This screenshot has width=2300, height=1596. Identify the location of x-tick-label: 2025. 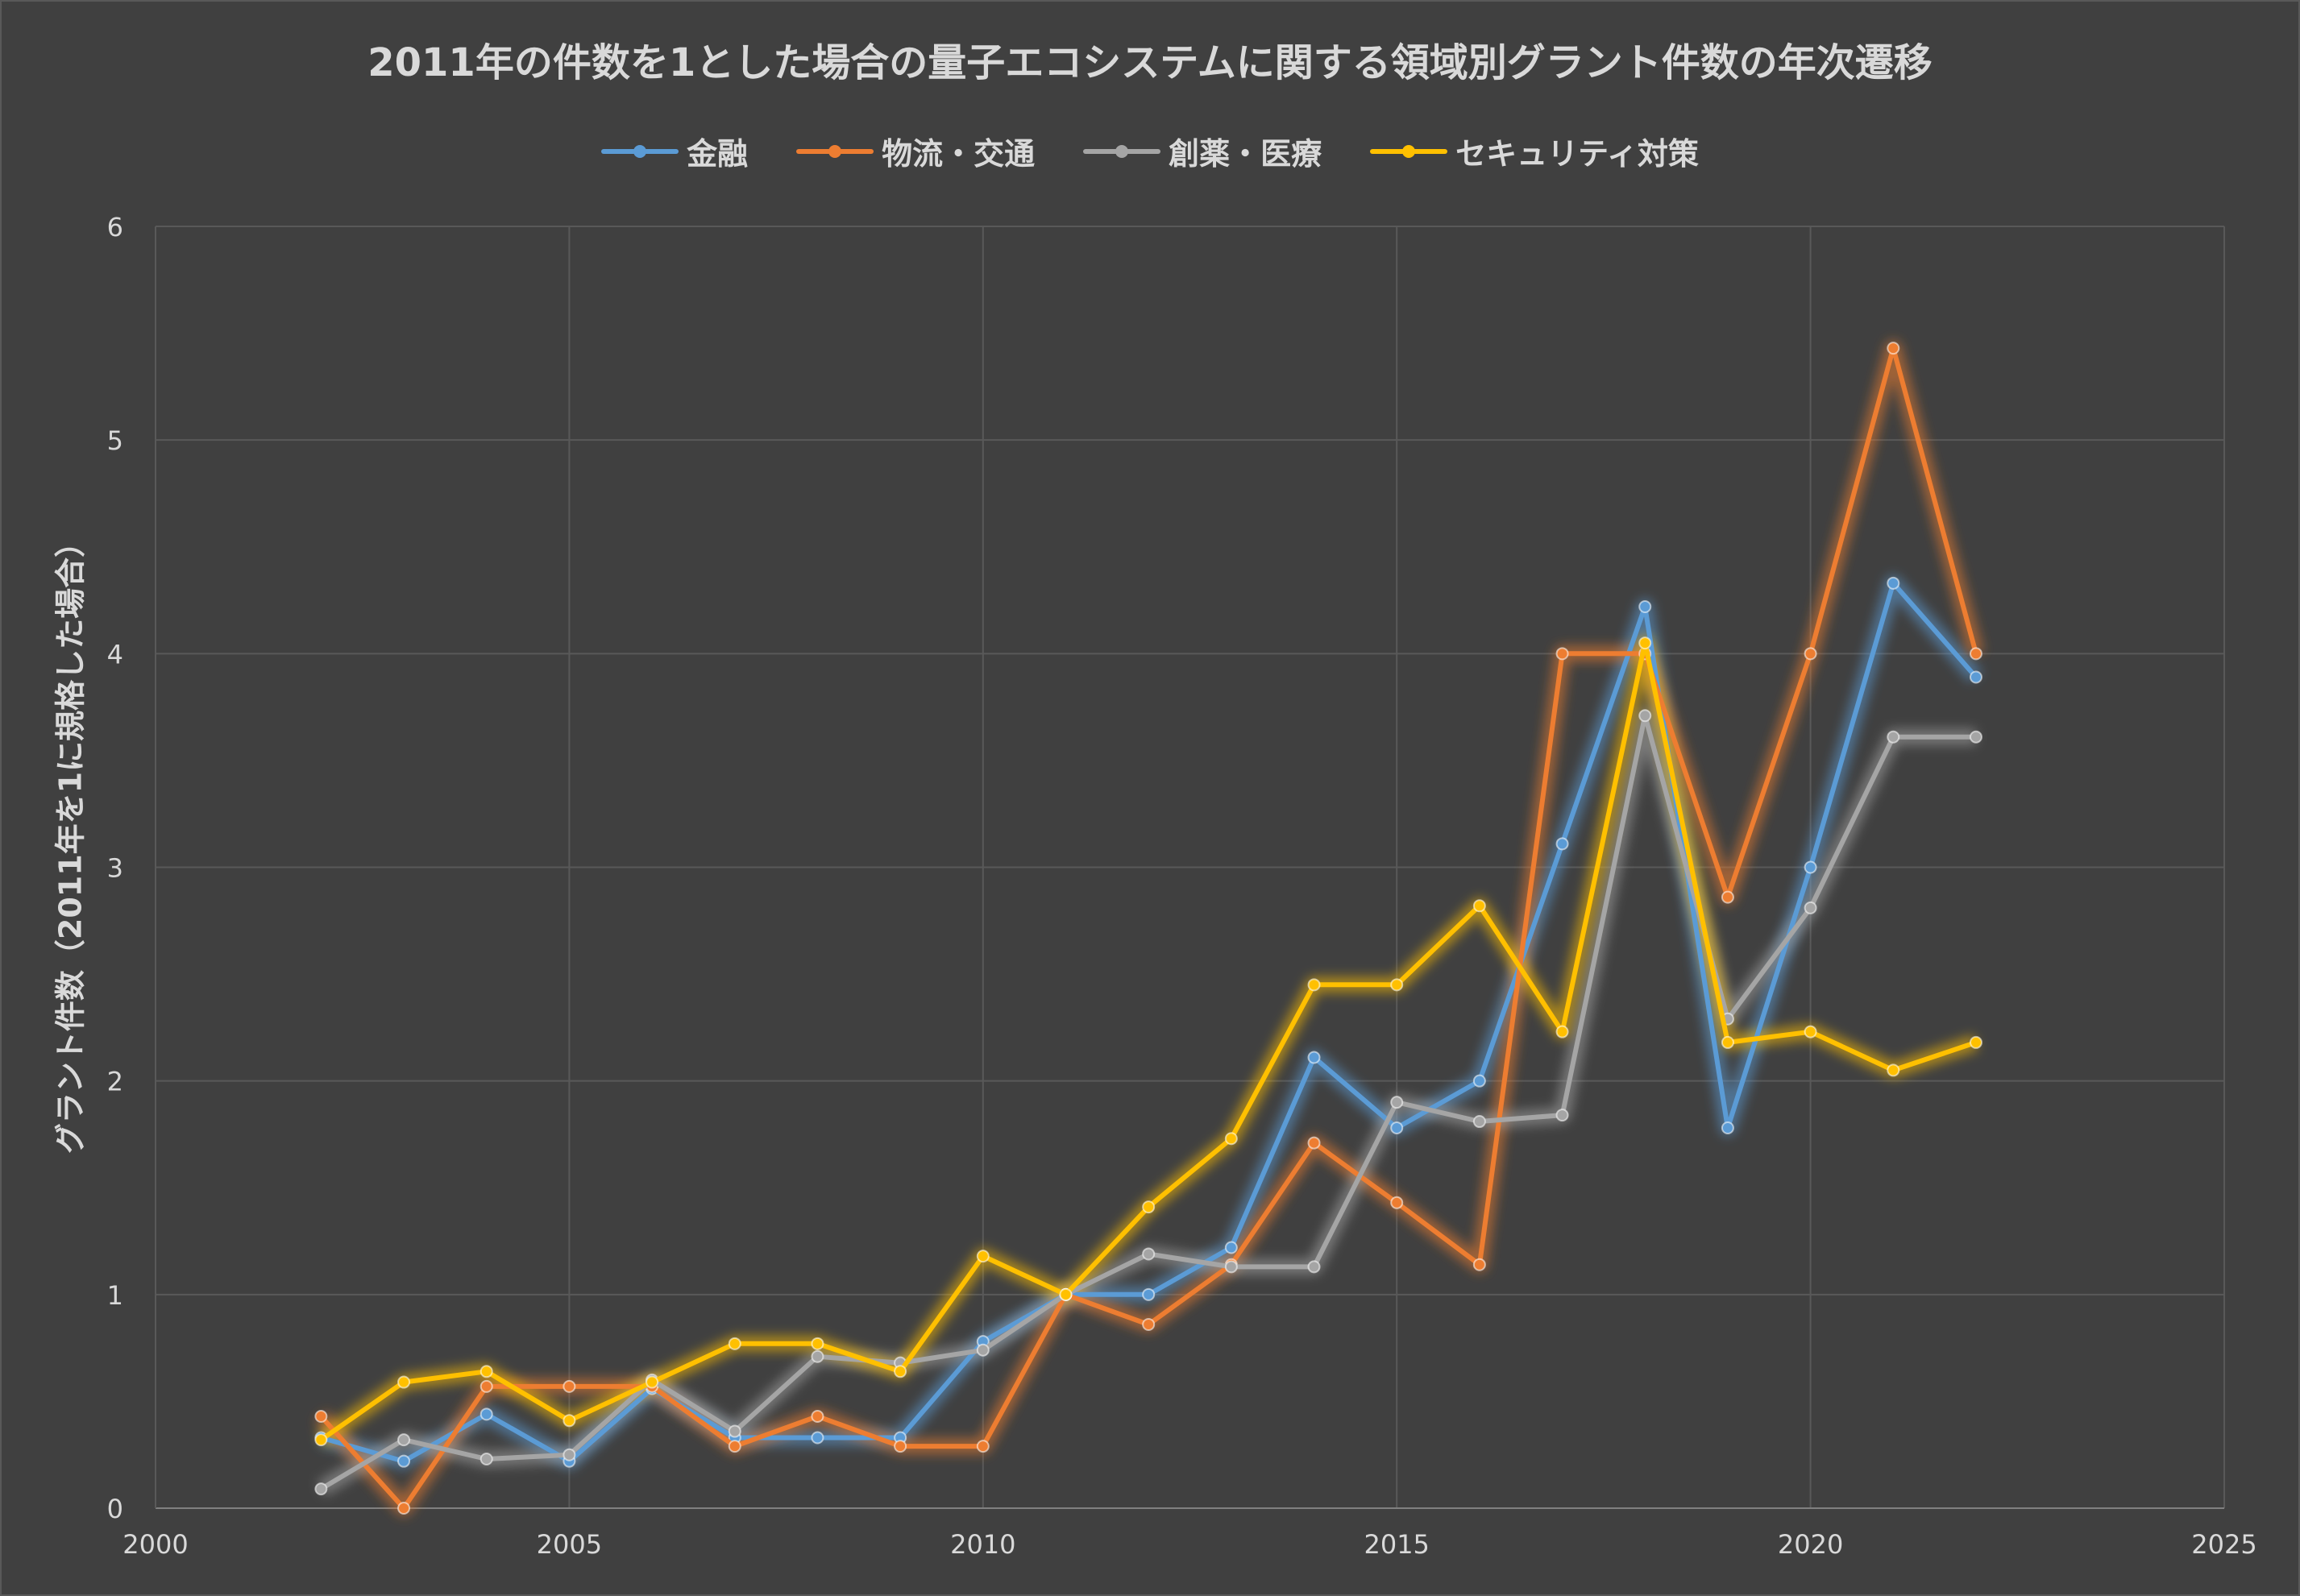
(2223, 1544).